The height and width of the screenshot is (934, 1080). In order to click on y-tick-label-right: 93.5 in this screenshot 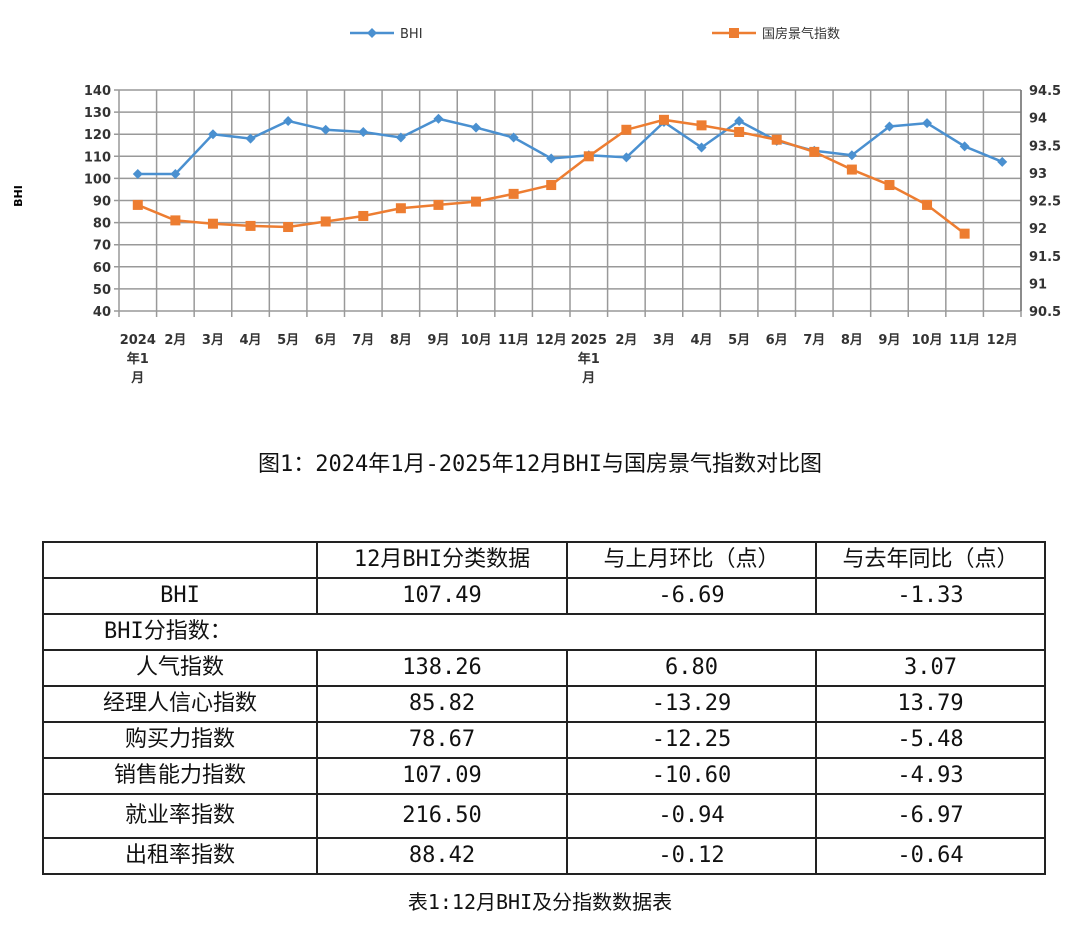, I will do `click(1045, 146)`.